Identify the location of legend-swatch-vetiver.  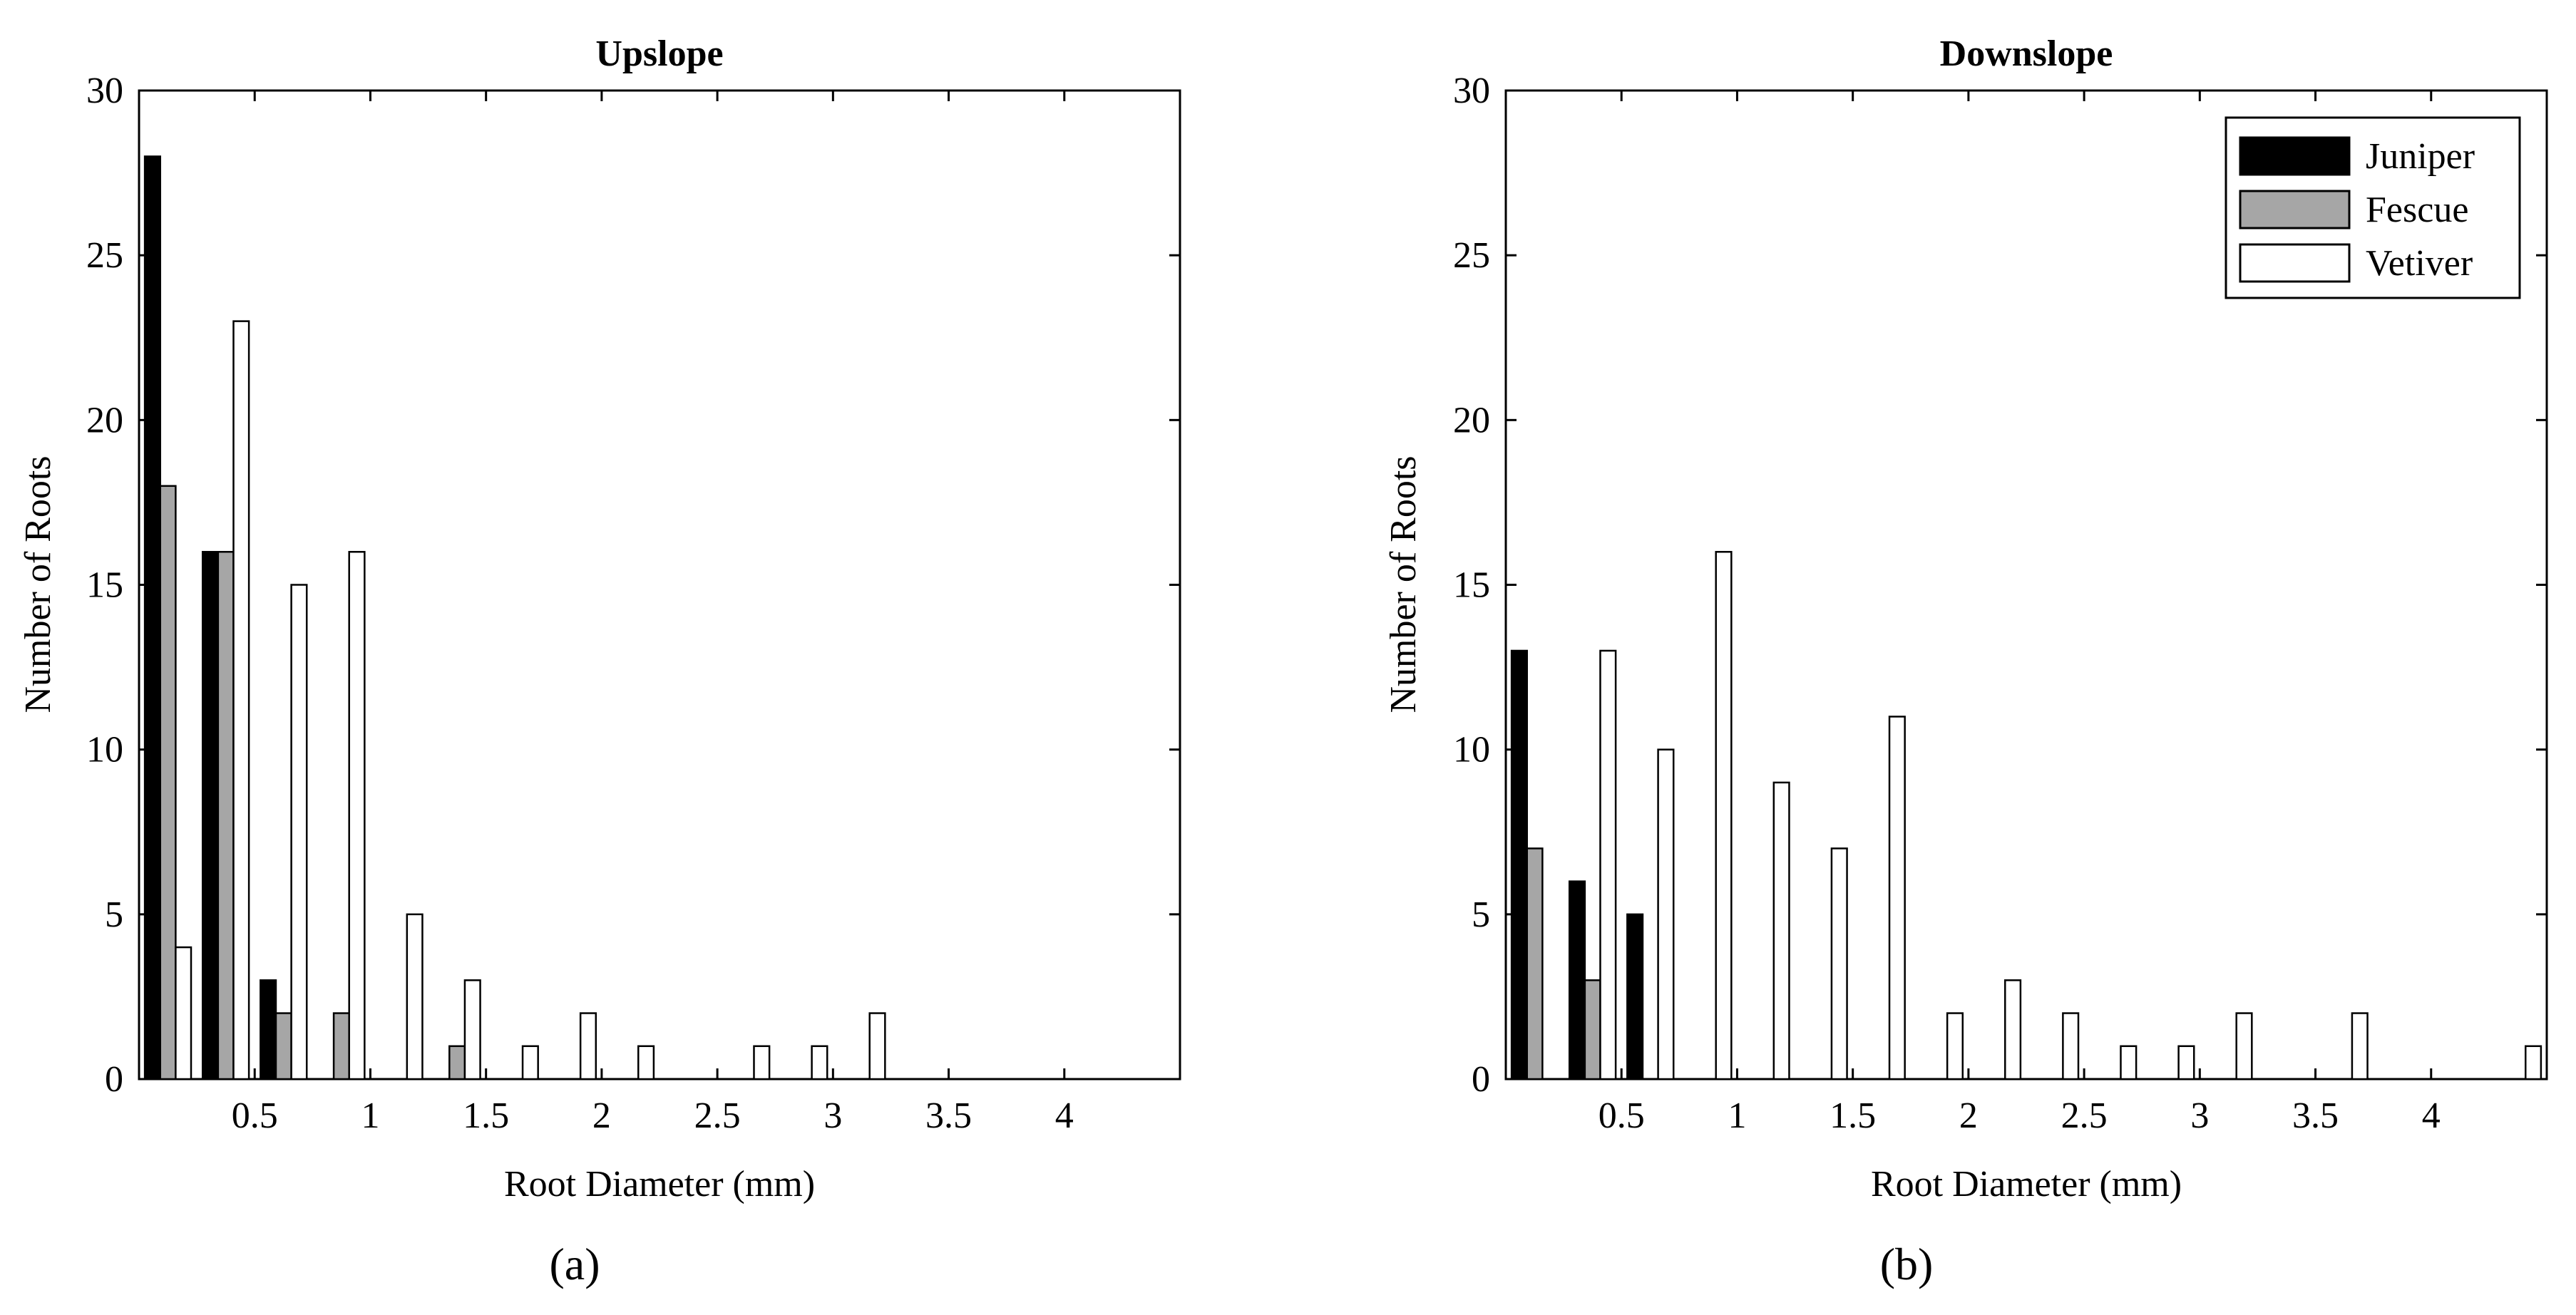
(2295, 263).